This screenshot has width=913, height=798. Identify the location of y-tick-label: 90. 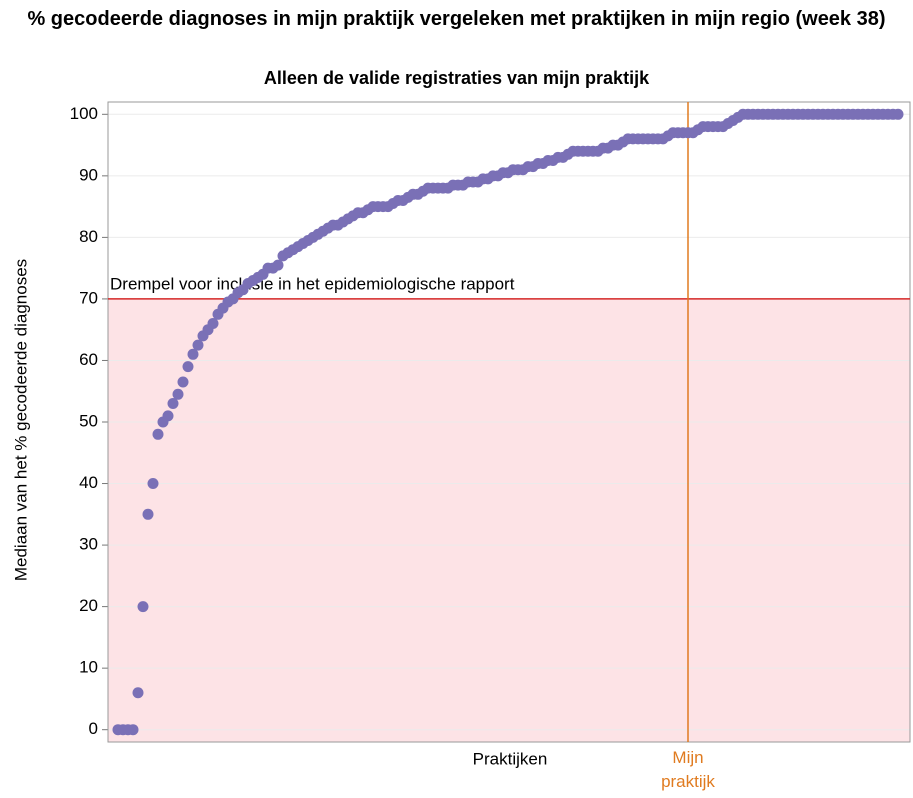
(88, 174).